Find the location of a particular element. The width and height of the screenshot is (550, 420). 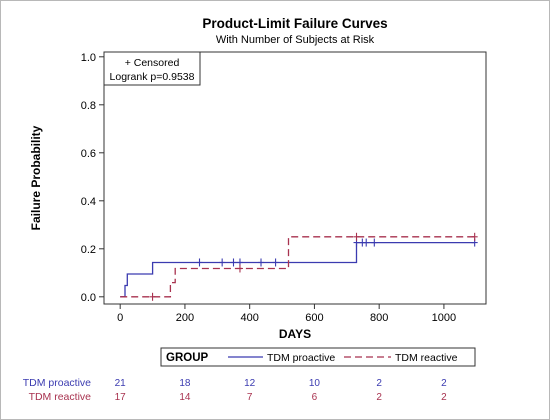

risk-count-proactive: 18 is located at coordinates (185, 383).